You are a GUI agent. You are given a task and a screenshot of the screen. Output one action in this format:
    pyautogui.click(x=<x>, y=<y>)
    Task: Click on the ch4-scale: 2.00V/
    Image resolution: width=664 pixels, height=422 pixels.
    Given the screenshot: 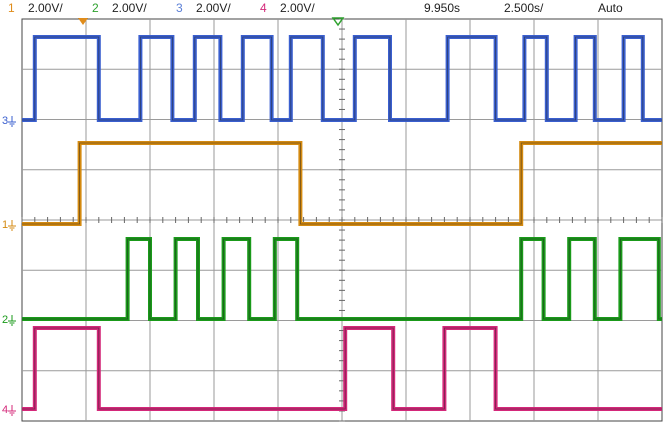 What is the action you would take?
    pyautogui.click(x=297, y=8)
    